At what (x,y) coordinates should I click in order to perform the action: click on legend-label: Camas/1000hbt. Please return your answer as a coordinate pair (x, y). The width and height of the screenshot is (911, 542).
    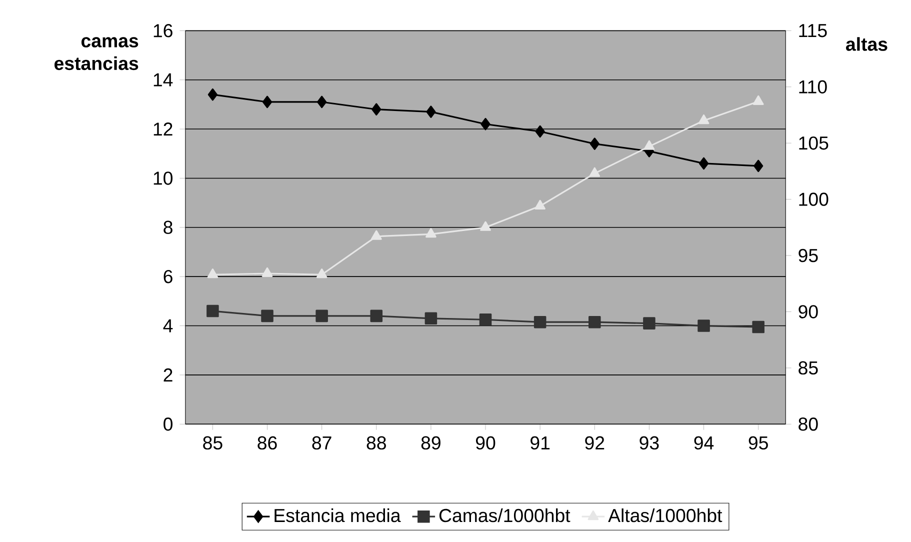
    Looking at the image, I should click on (504, 515).